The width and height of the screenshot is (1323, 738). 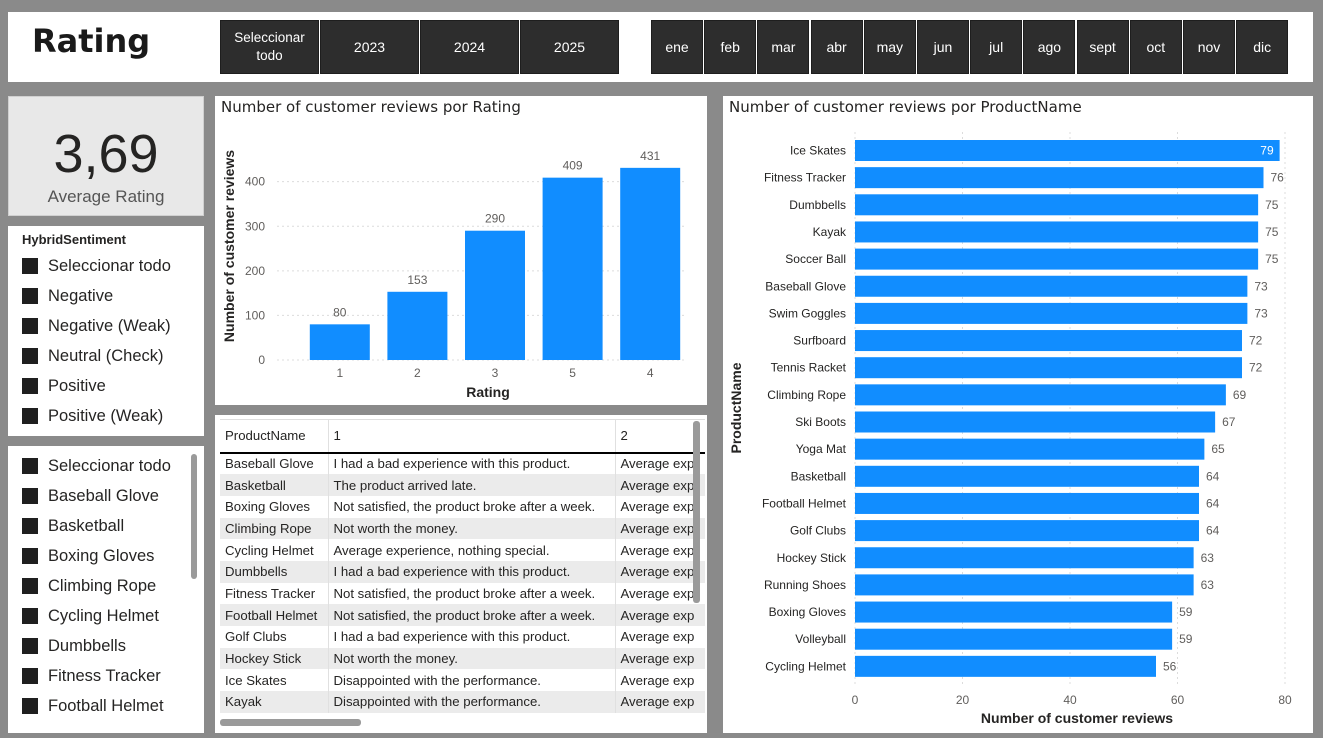 I want to click on product-option-cycling-helmet: Cycling Helmet, so click(x=90, y=616).